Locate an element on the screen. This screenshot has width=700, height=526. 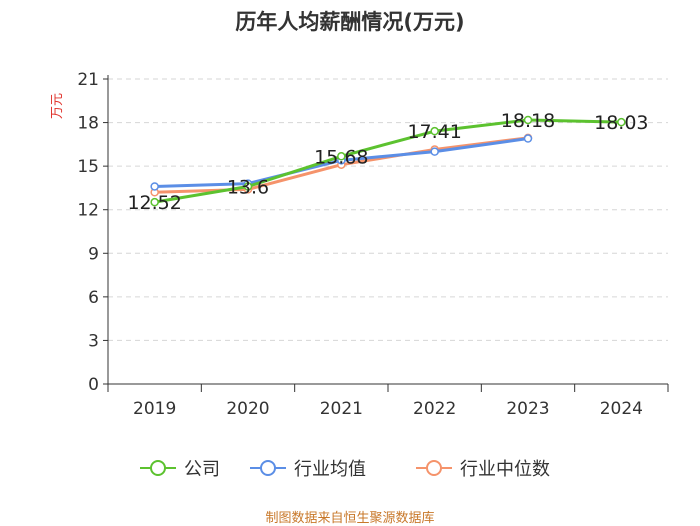
data-label: 15.68 is located at coordinates (341, 157).